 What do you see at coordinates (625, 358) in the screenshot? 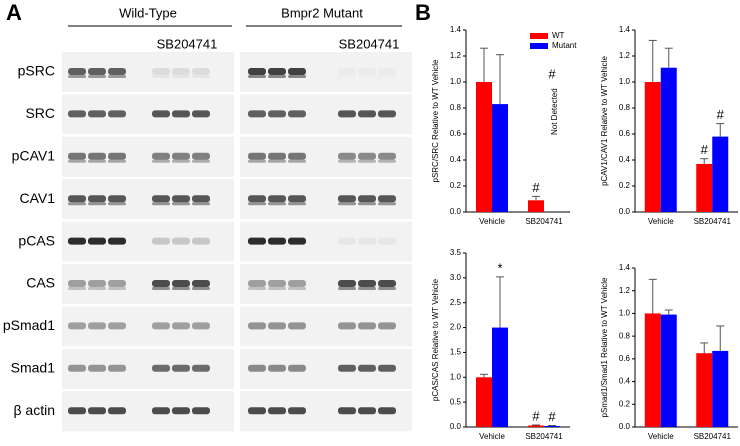
I see `y-tick-label: 0.6` at bounding box center [625, 358].